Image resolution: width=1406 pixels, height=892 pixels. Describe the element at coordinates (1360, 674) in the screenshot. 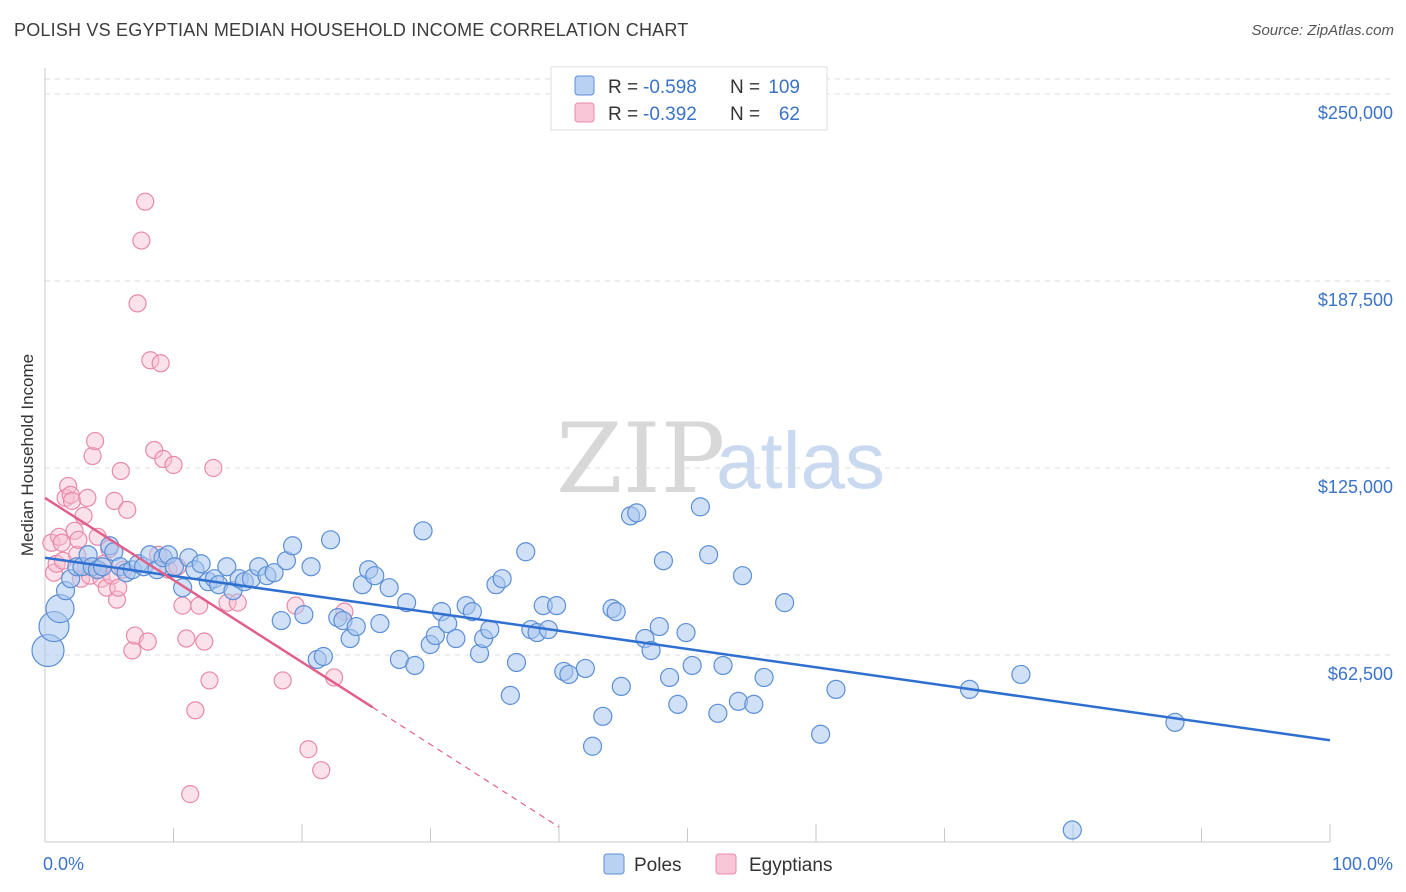

I see `y-tick-label: $62,500` at that location.